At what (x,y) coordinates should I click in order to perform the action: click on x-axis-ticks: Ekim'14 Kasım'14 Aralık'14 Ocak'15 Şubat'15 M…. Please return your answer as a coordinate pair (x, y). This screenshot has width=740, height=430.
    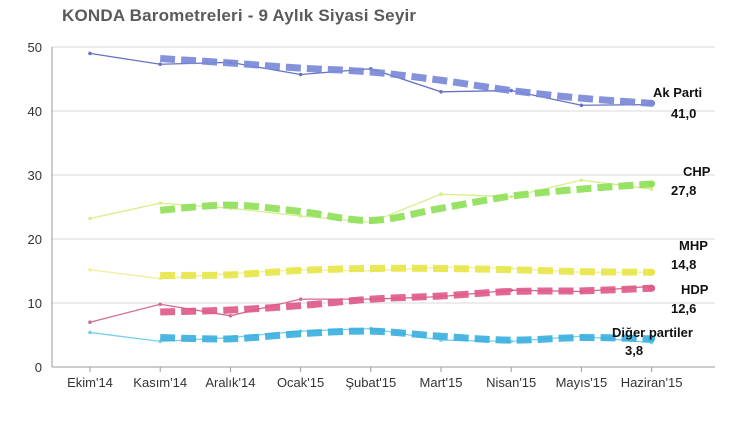
    Looking at the image, I should click on (374, 378).